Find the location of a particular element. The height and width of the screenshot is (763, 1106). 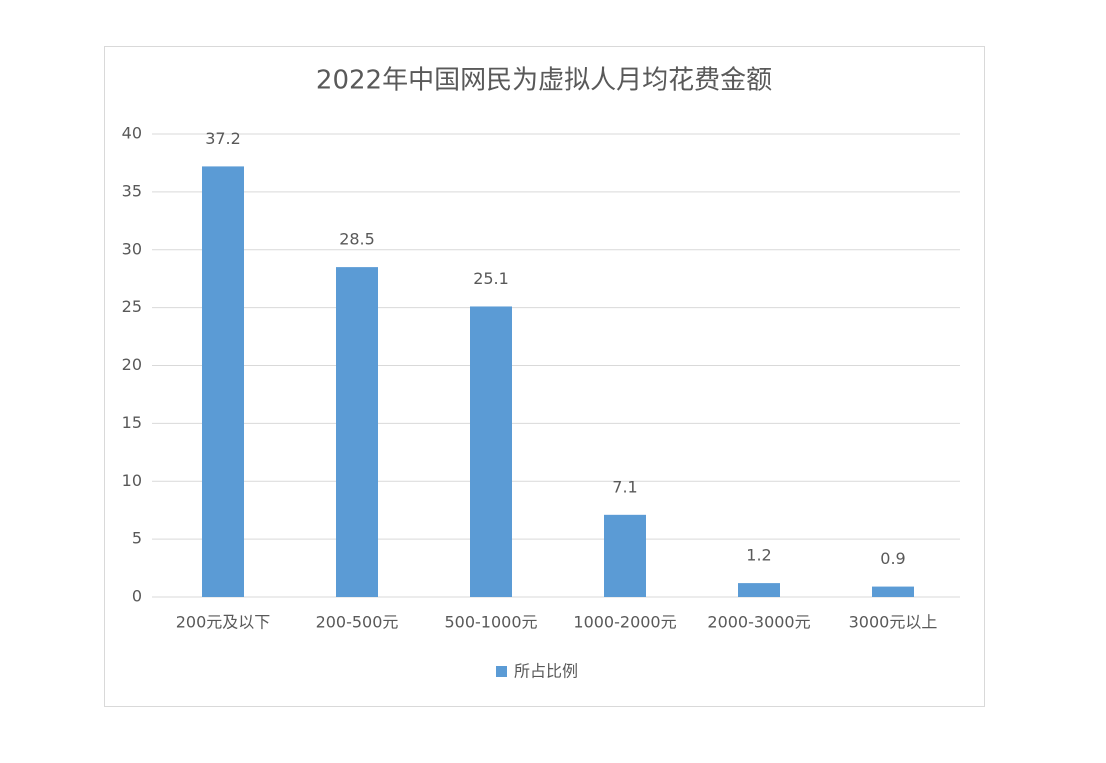

data-label: 7.1 is located at coordinates (624, 486).